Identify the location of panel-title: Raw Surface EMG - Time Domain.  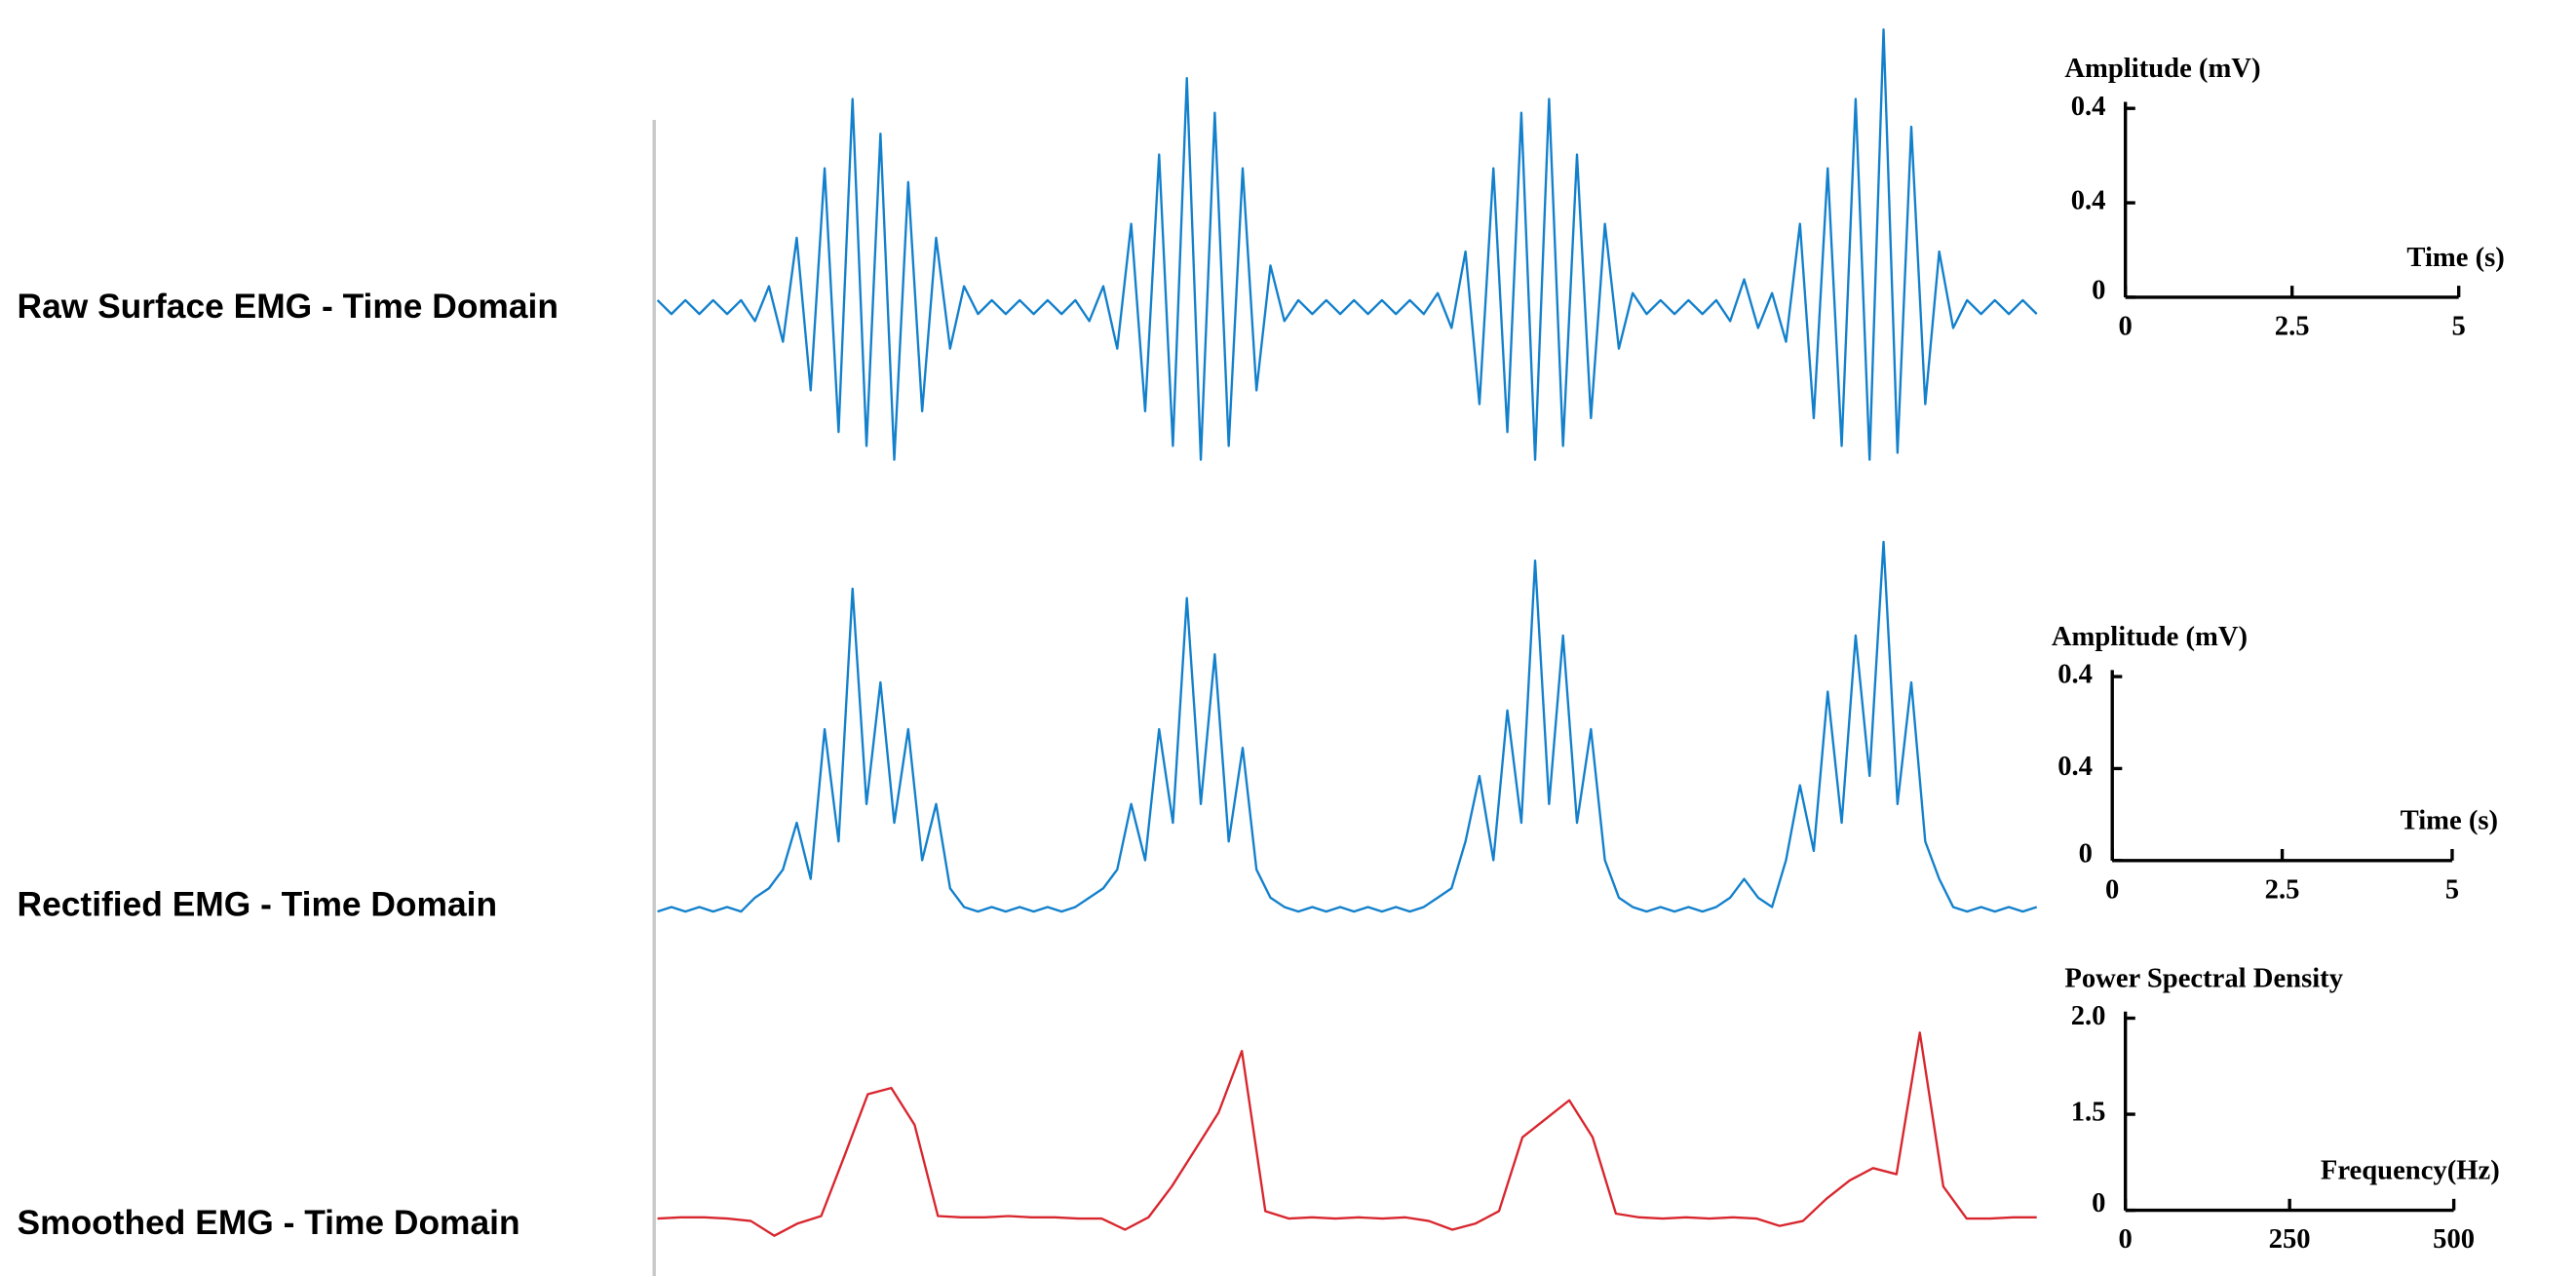
(288, 307).